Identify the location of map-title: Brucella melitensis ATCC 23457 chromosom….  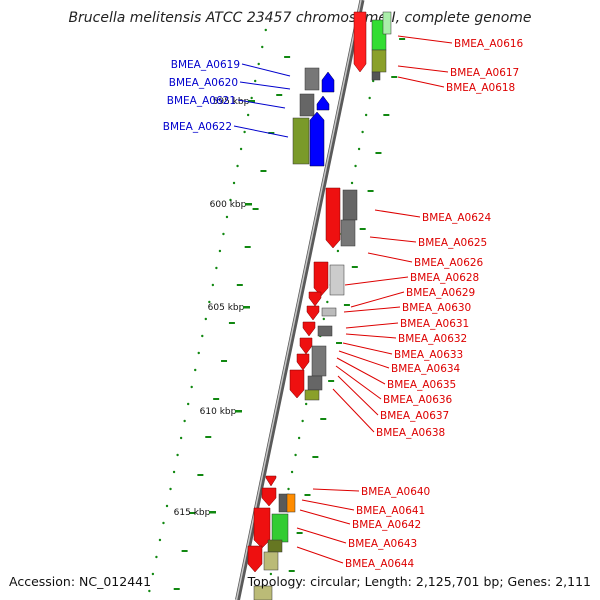
(300, 18).